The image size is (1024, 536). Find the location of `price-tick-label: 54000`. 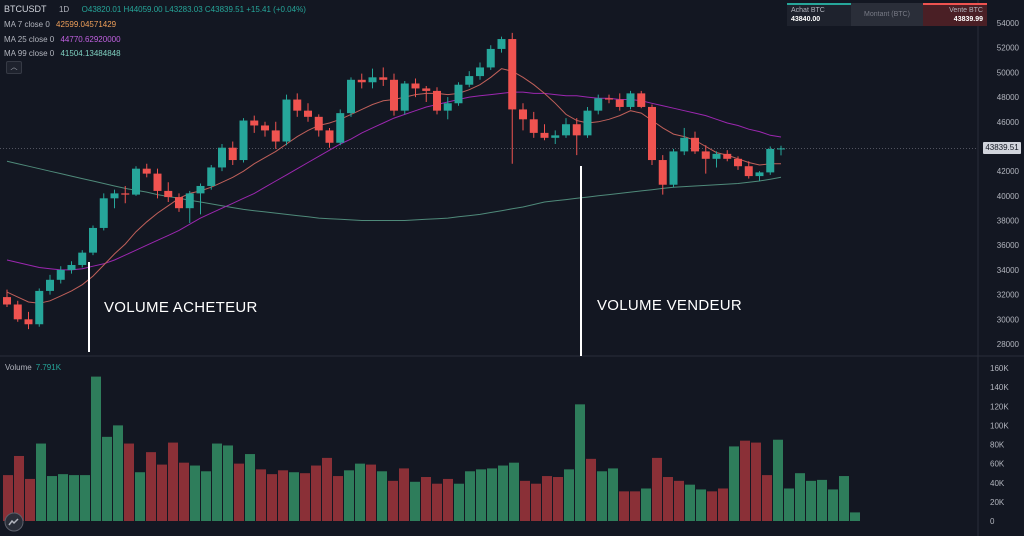

price-tick-label: 54000 is located at coordinates (1008, 23).